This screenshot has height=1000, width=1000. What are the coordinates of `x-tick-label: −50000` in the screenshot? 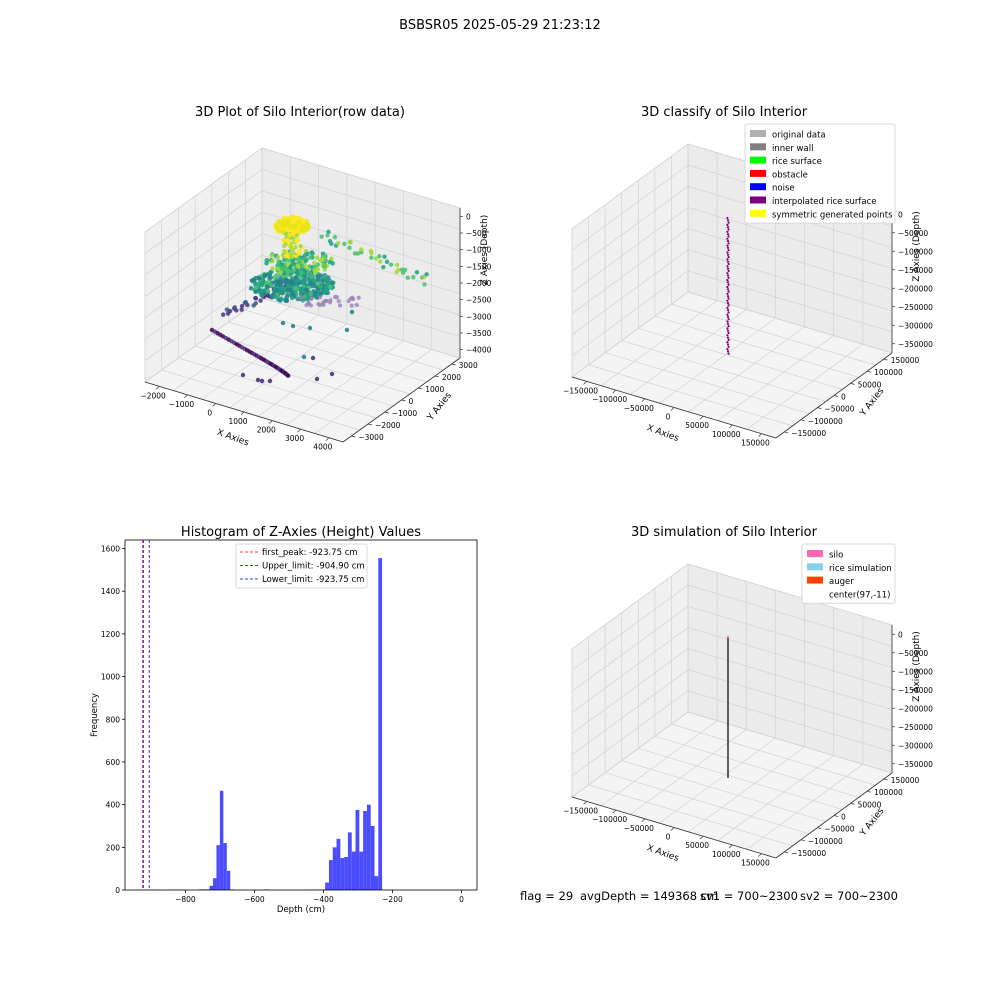 It's located at (639, 828).